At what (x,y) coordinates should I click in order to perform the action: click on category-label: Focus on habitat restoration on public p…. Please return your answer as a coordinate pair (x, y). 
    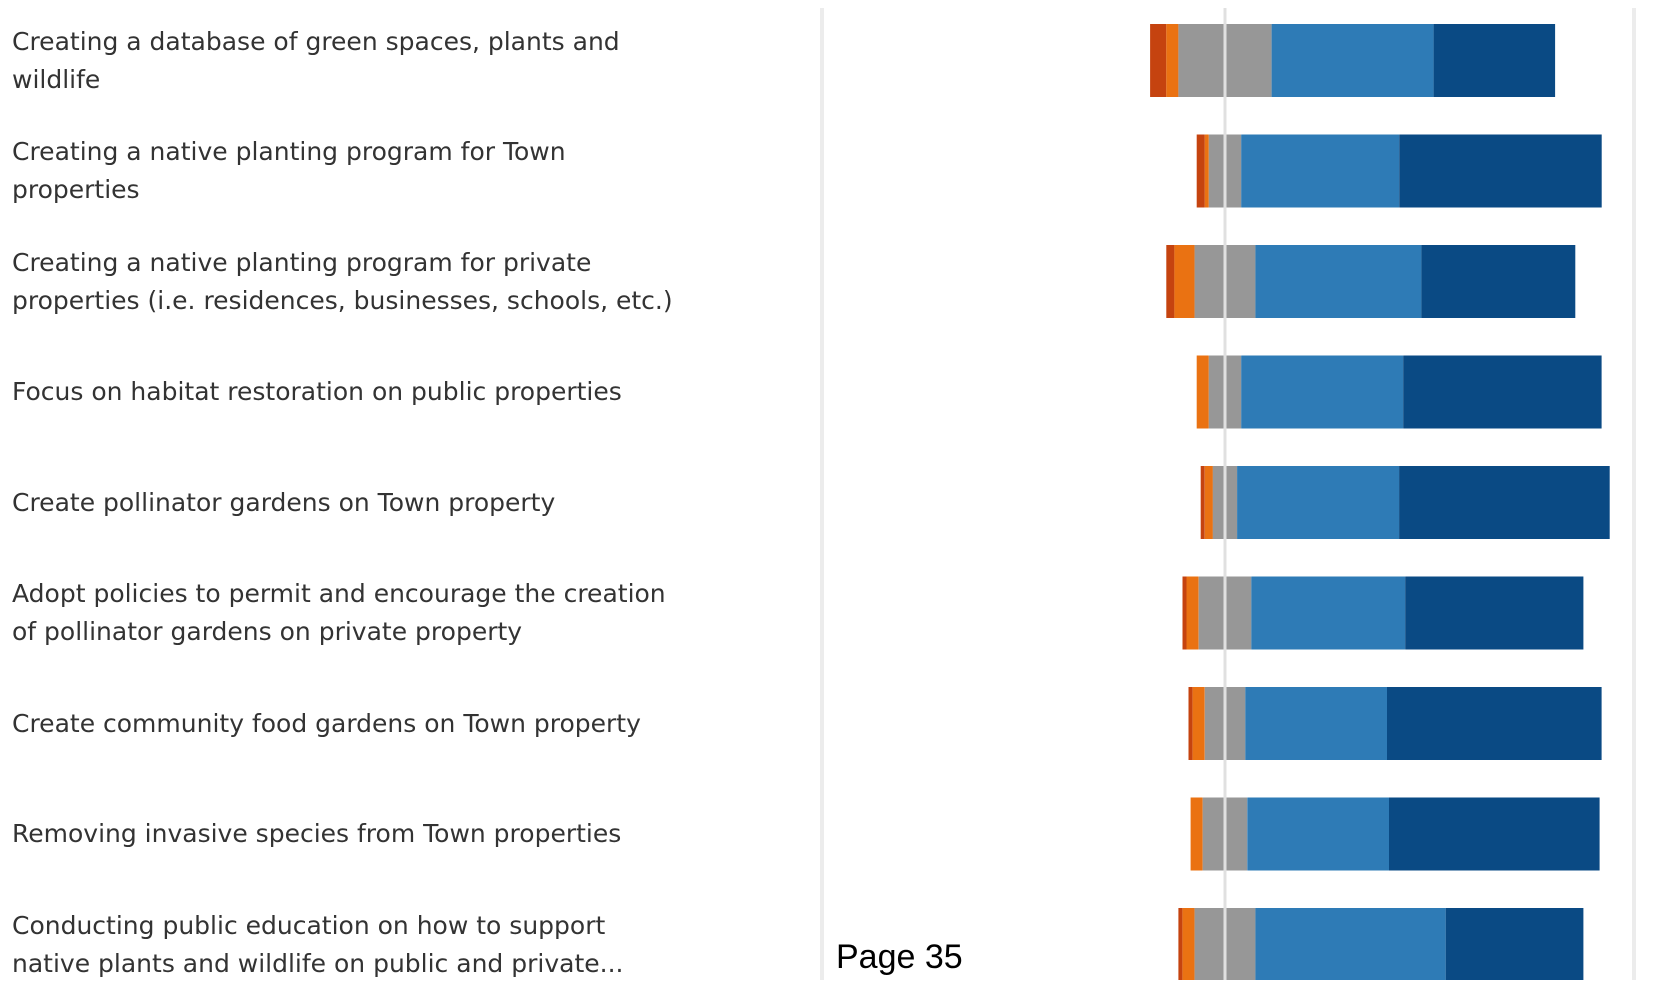
    Looking at the image, I should click on (317, 391).